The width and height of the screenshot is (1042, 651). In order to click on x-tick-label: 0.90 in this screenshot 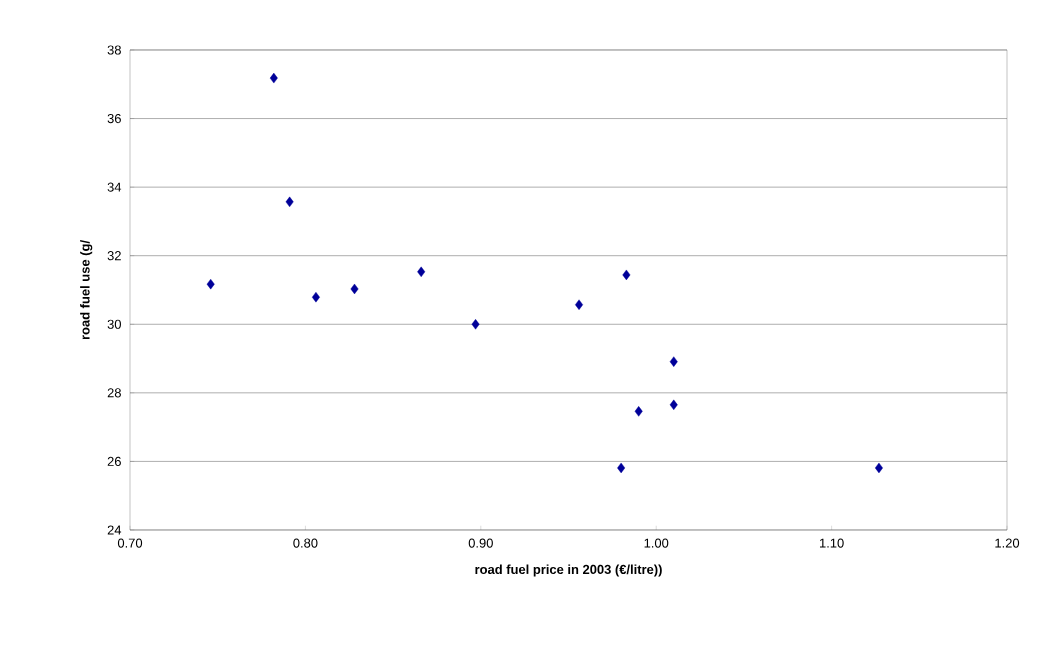, I will do `click(480, 543)`.